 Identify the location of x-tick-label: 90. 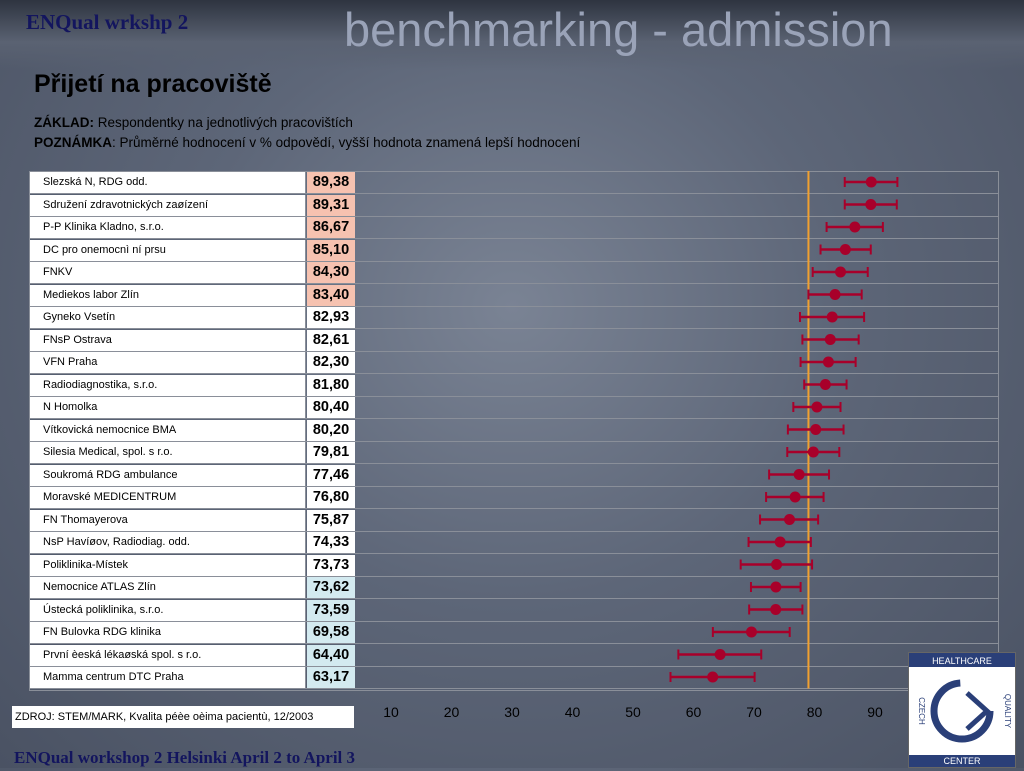
(875, 712).